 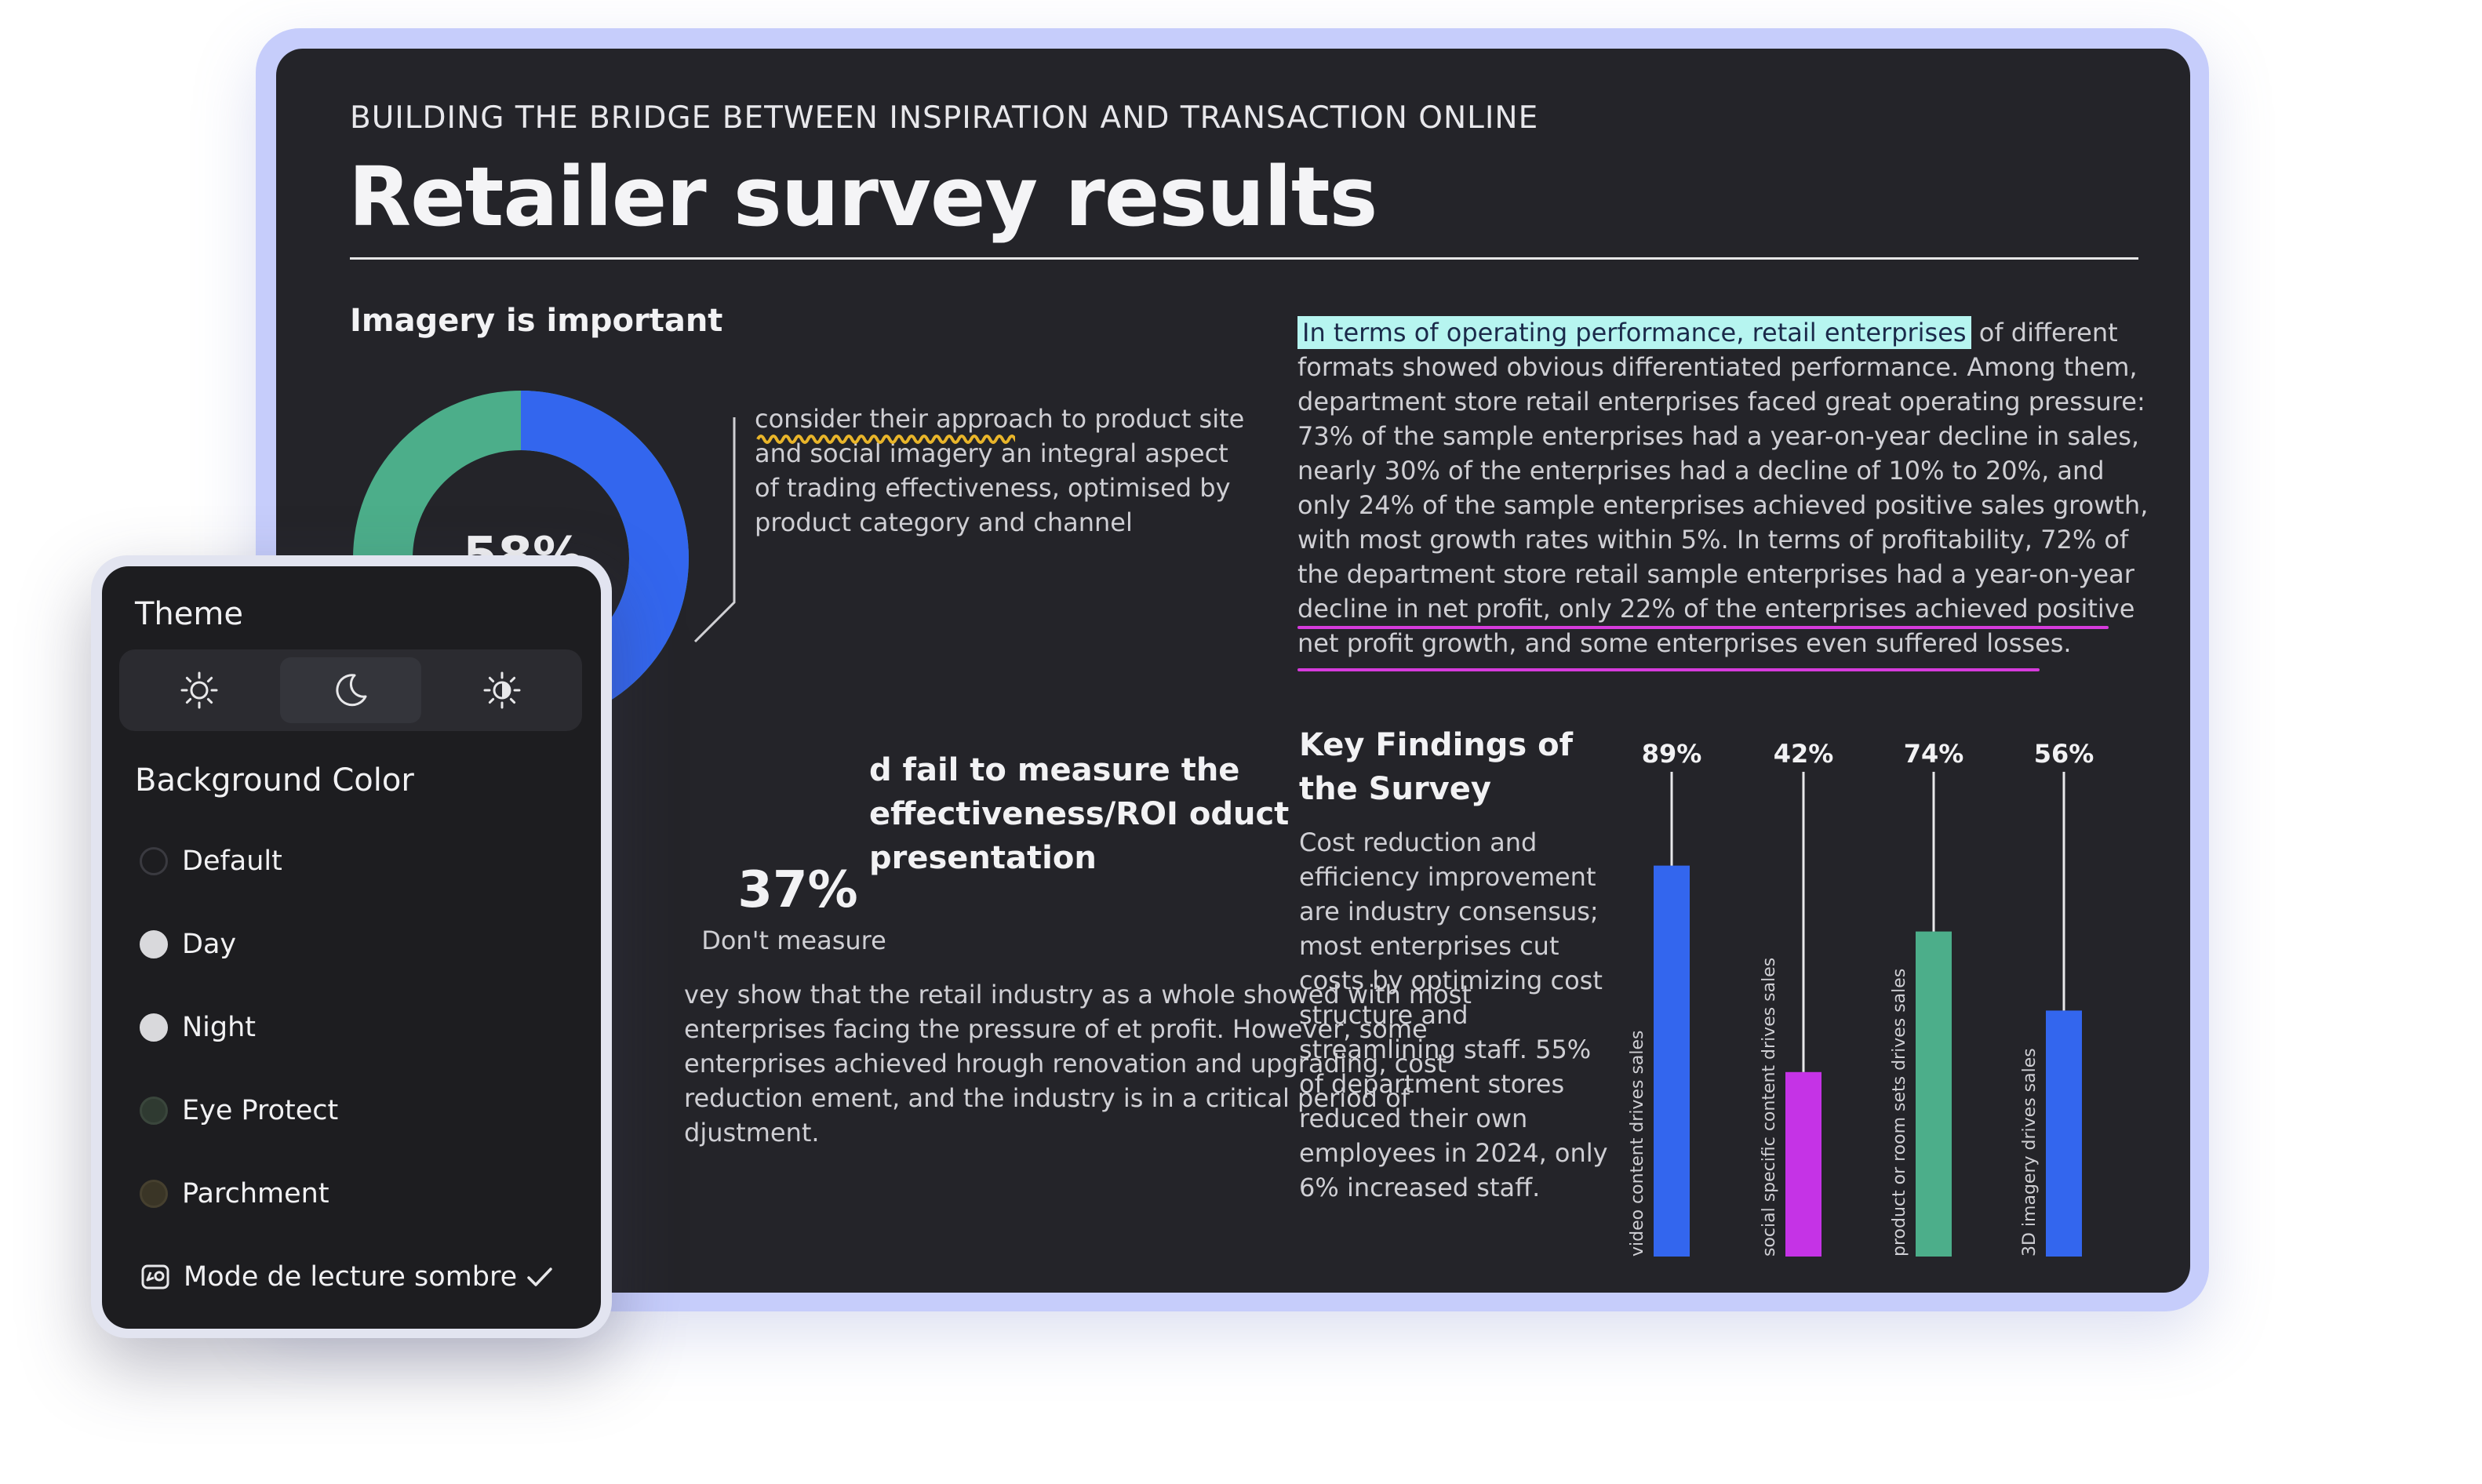 I want to click on reader-settings-panel: Theme, so click(x=351, y=947).